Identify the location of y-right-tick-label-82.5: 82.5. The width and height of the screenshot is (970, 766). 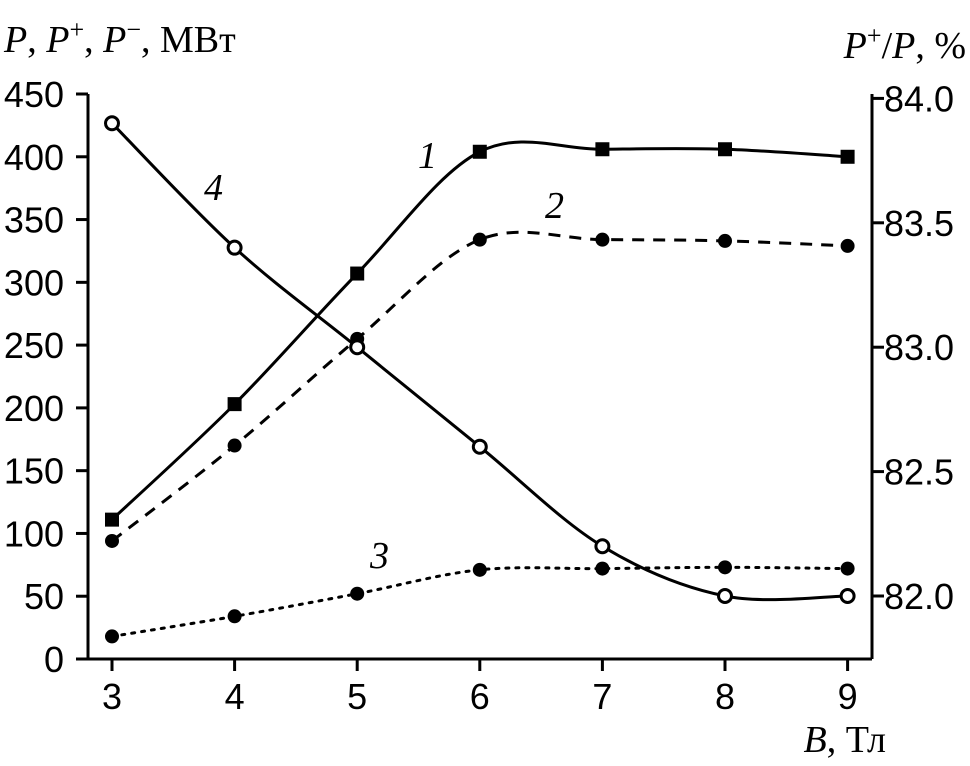
(919, 472).